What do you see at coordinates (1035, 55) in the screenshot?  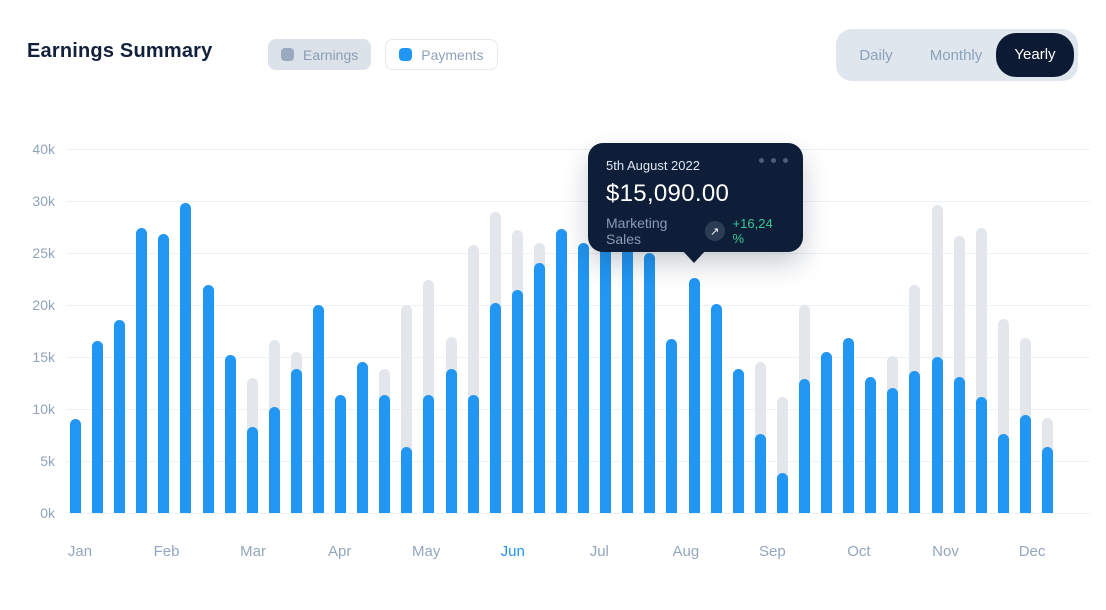 I see `tab-yearly: Yearly` at bounding box center [1035, 55].